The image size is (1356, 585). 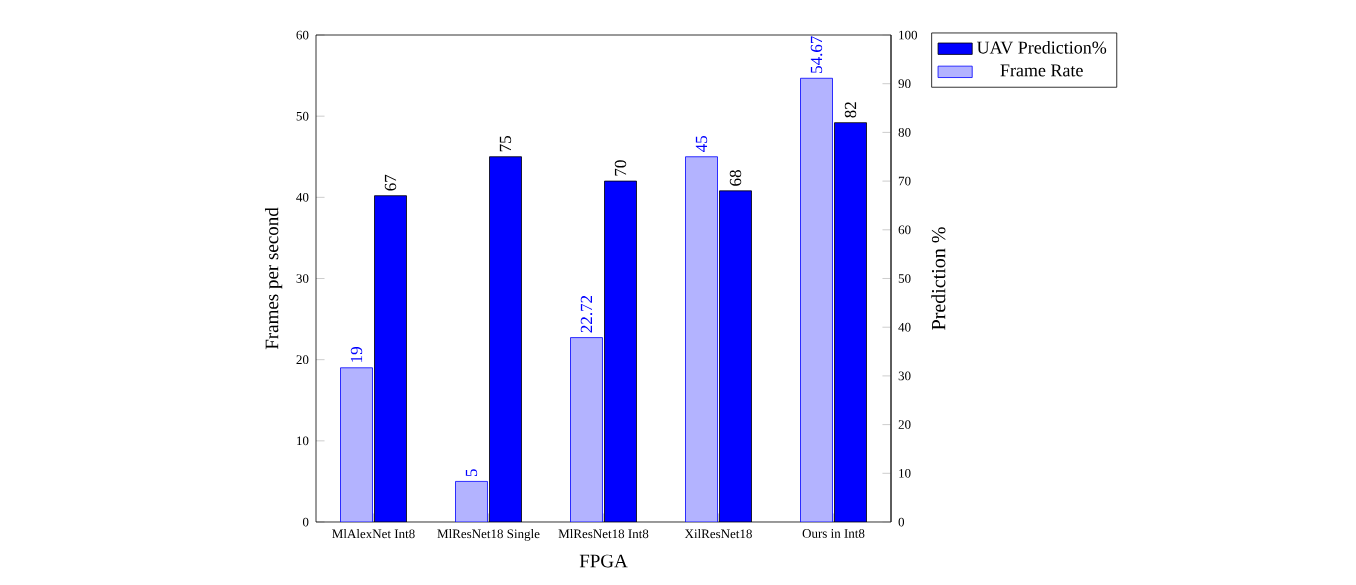 I want to click on data-label: 68, so click(x=735, y=178).